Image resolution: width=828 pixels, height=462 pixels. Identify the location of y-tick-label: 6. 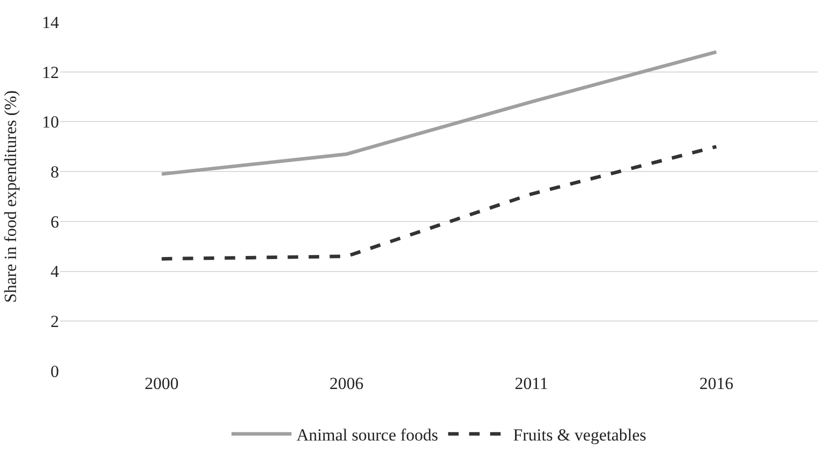
(54, 222).